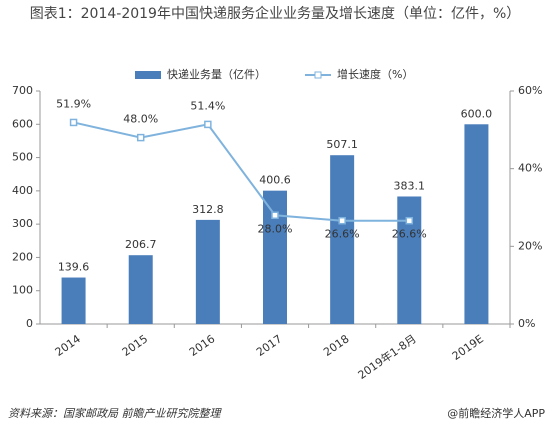 This screenshot has height=436, width=550. What do you see at coordinates (387, 356) in the screenshot?
I see `x-tick-label: 2019年1-8月` at bounding box center [387, 356].